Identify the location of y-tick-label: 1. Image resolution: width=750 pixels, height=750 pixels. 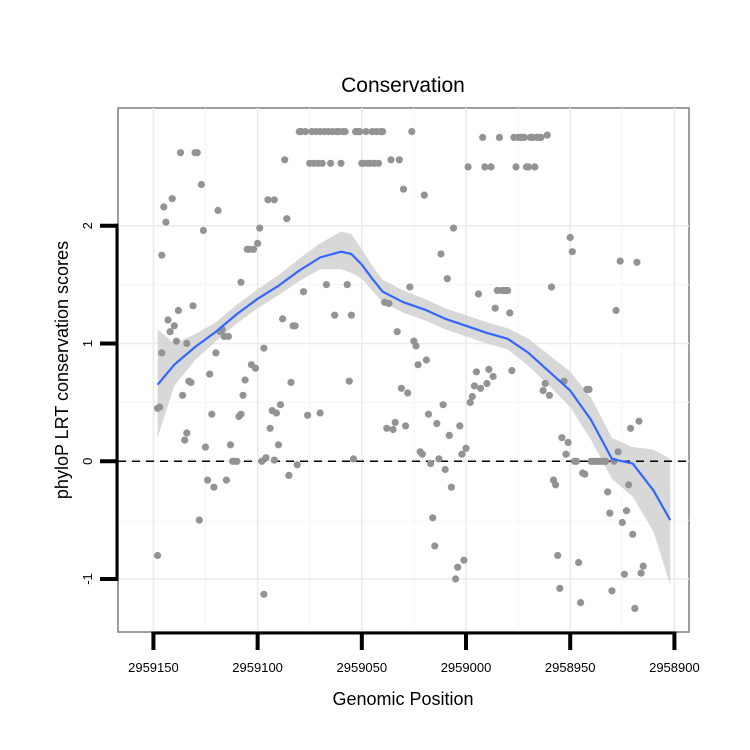
(87, 343).